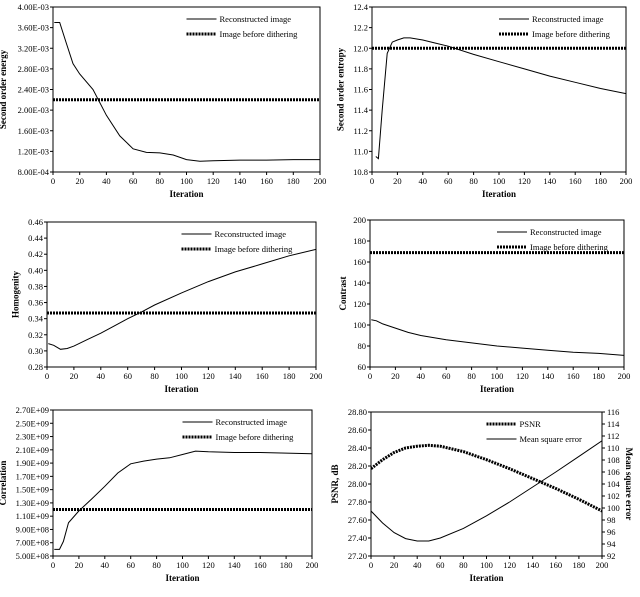 The width and height of the screenshot is (640, 597). What do you see at coordinates (32, 529) in the screenshot?
I see `y-tick-label: 9.00E+08` at bounding box center [32, 529].